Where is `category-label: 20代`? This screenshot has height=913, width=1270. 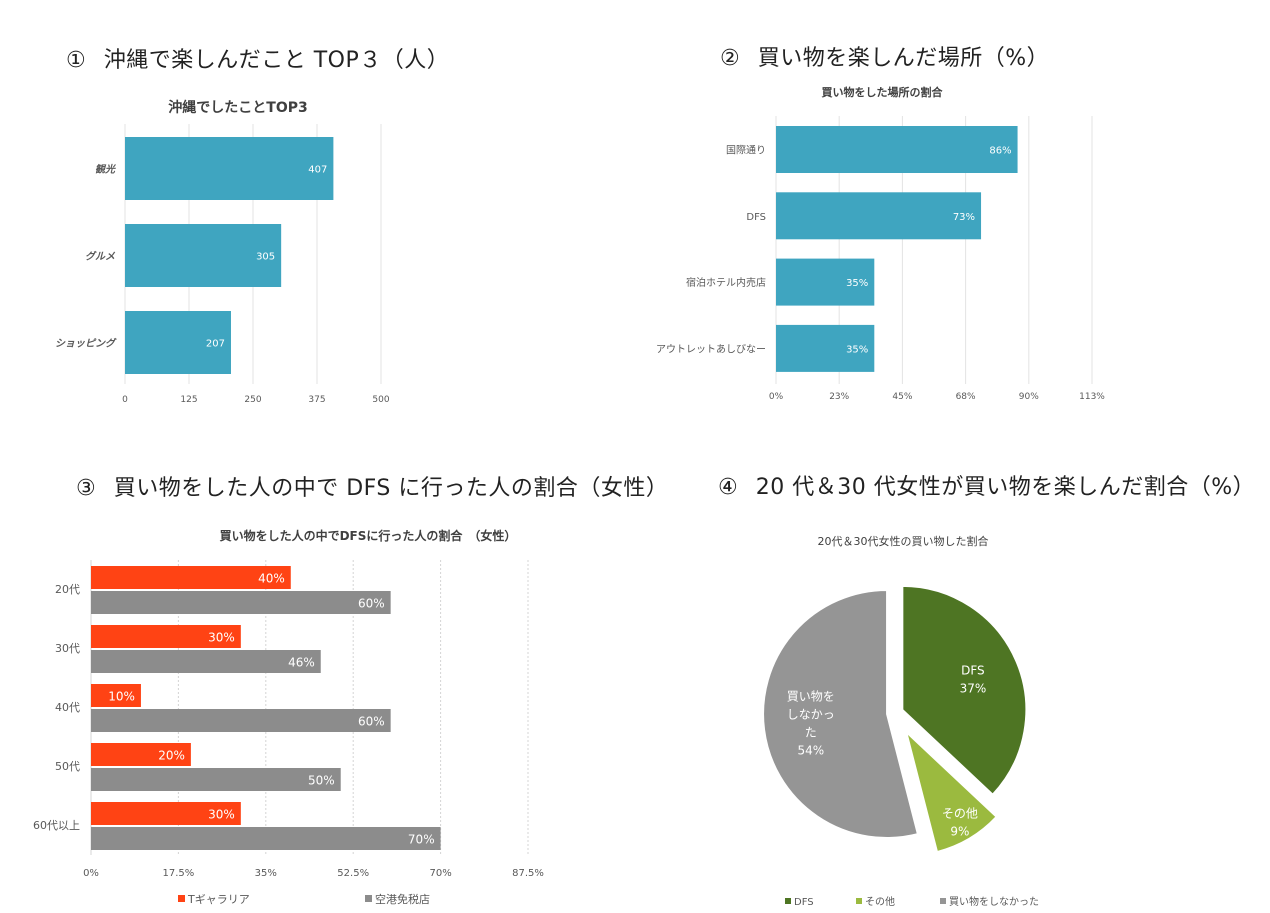
category-label: 20代 is located at coordinates (67, 589).